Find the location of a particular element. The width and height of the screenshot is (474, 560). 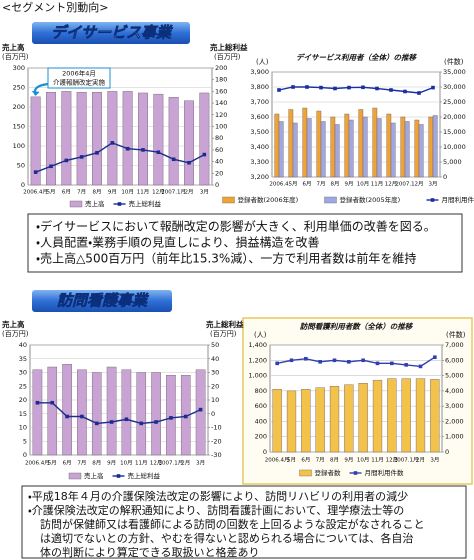

y-tick-label: 3,900 is located at coordinates (259, 72).